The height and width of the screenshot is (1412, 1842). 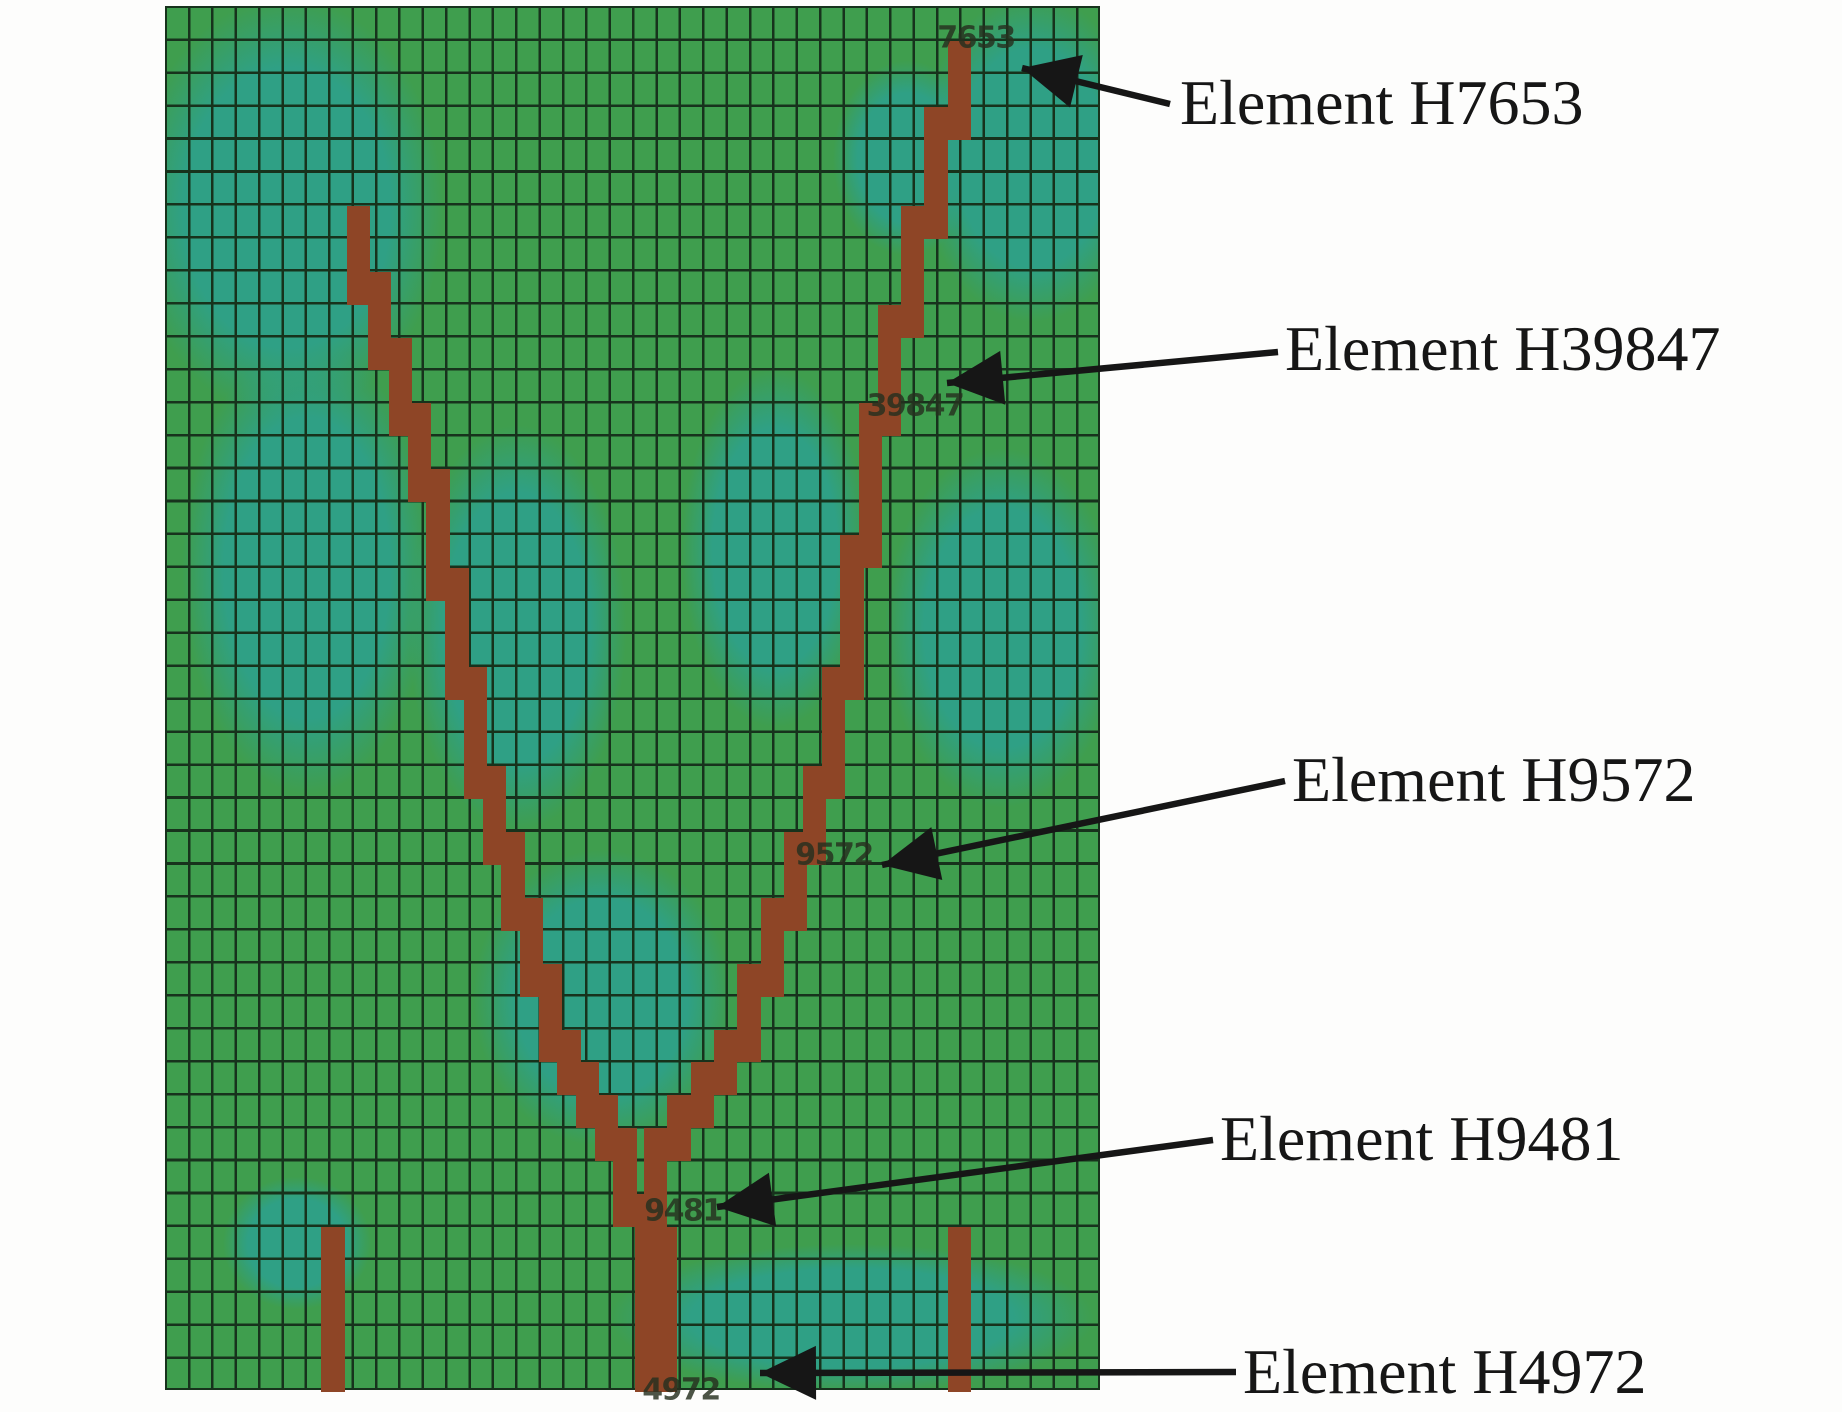 What do you see at coordinates (1445, 1371) in the screenshot?
I see `callout-label: Element H4972` at bounding box center [1445, 1371].